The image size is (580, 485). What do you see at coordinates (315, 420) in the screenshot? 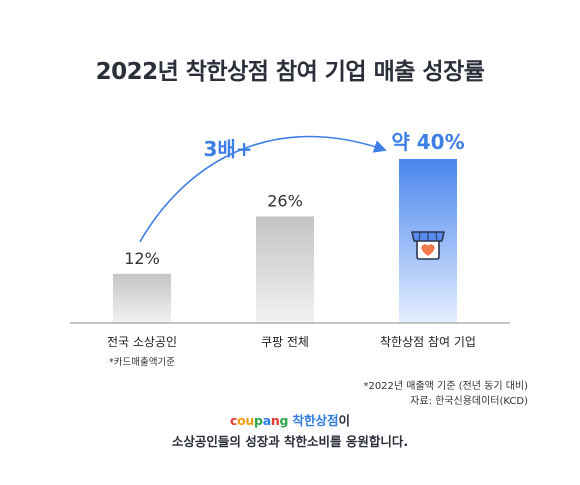
I see `brand-tag: 착한상점` at bounding box center [315, 420].